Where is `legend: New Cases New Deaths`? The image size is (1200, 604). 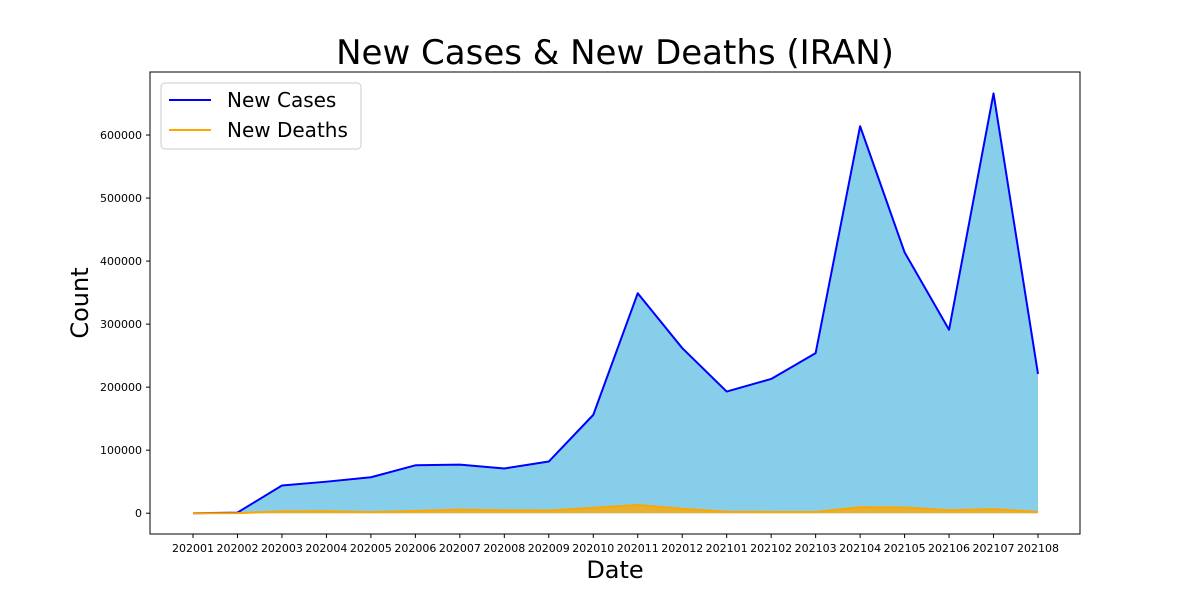 legend: New Cases New Deaths is located at coordinates (261, 116).